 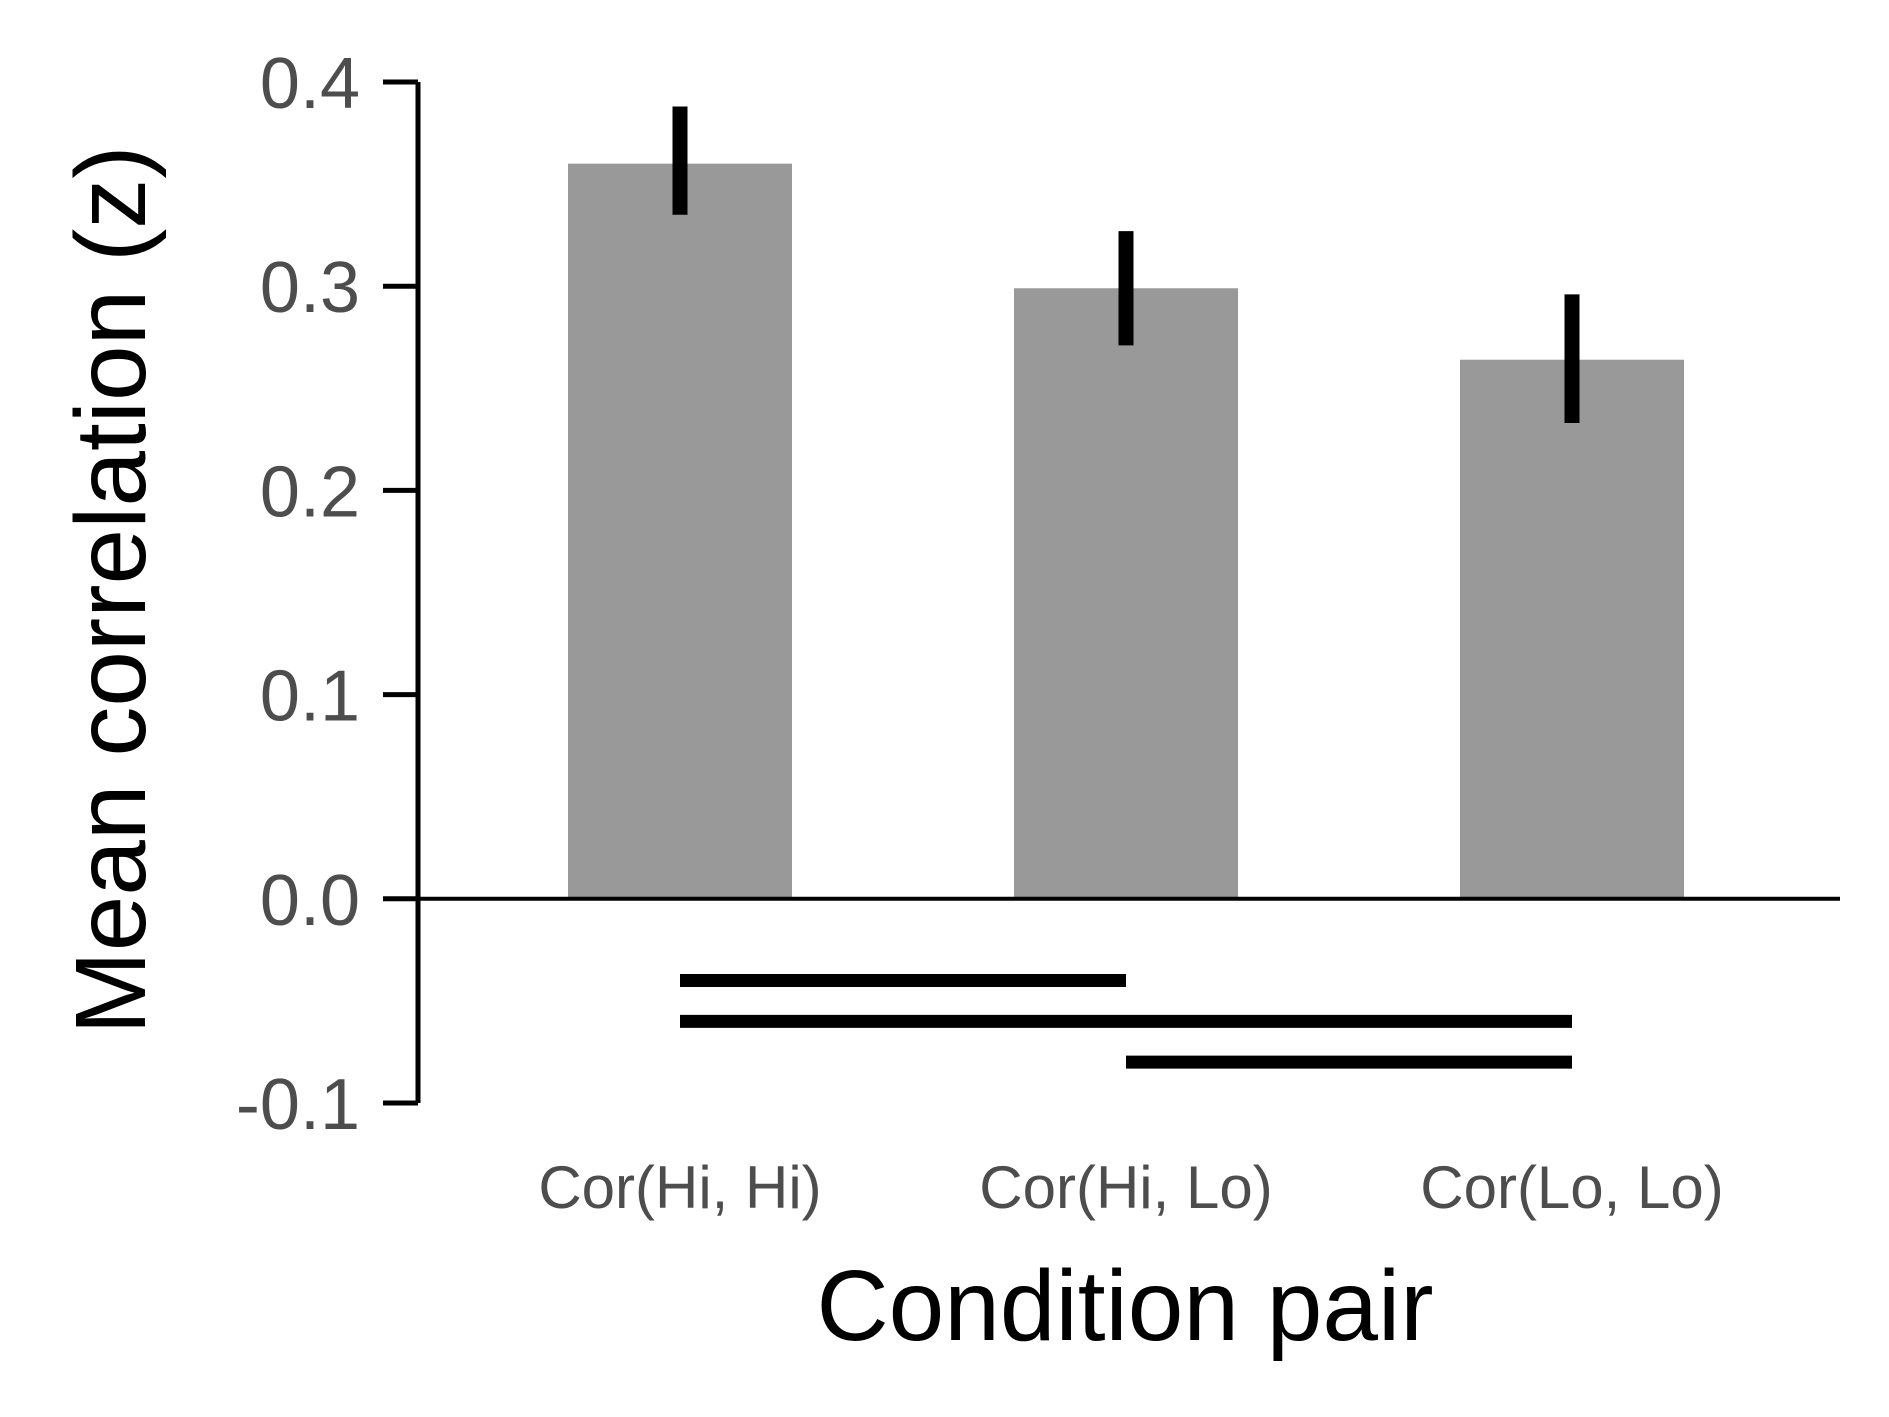 I want to click on y-tick-label: 0.2, so click(x=310, y=492).